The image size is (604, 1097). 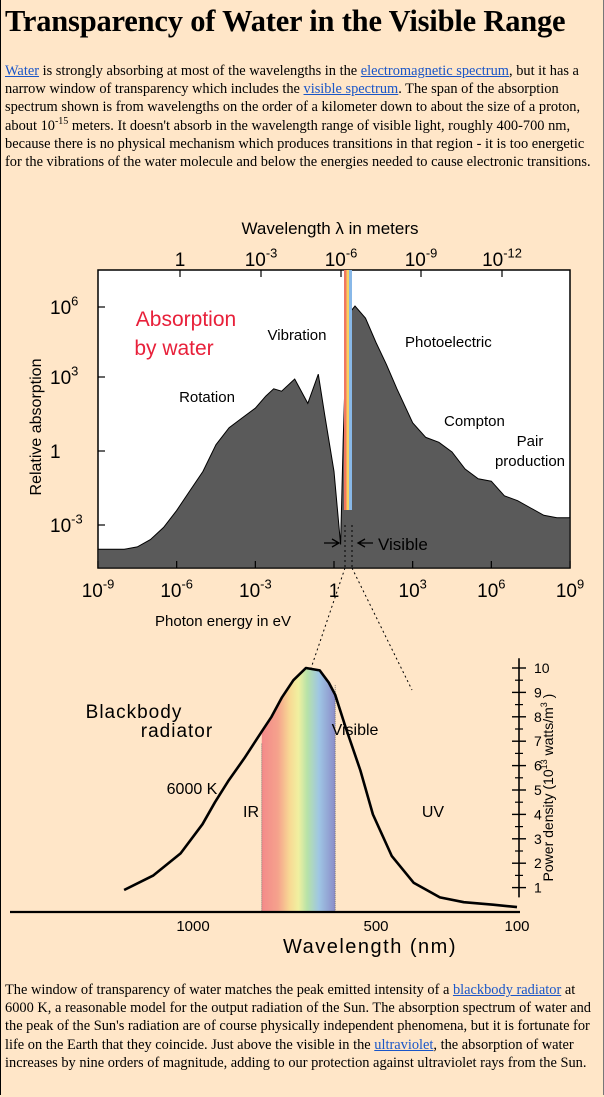 I want to click on bb-title: Blackbody radiator, so click(x=150, y=722).